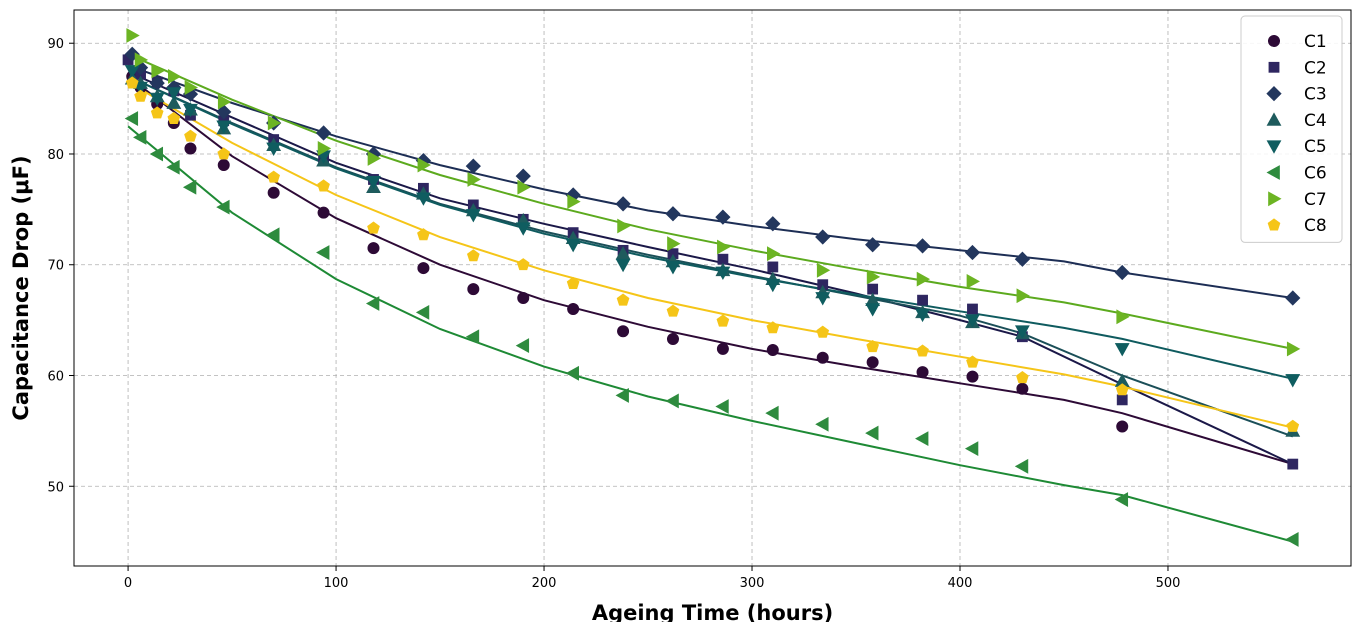 The image size is (1366, 622). Describe the element at coordinates (960, 583) in the screenshot. I see `x-tick-label: 400` at that location.